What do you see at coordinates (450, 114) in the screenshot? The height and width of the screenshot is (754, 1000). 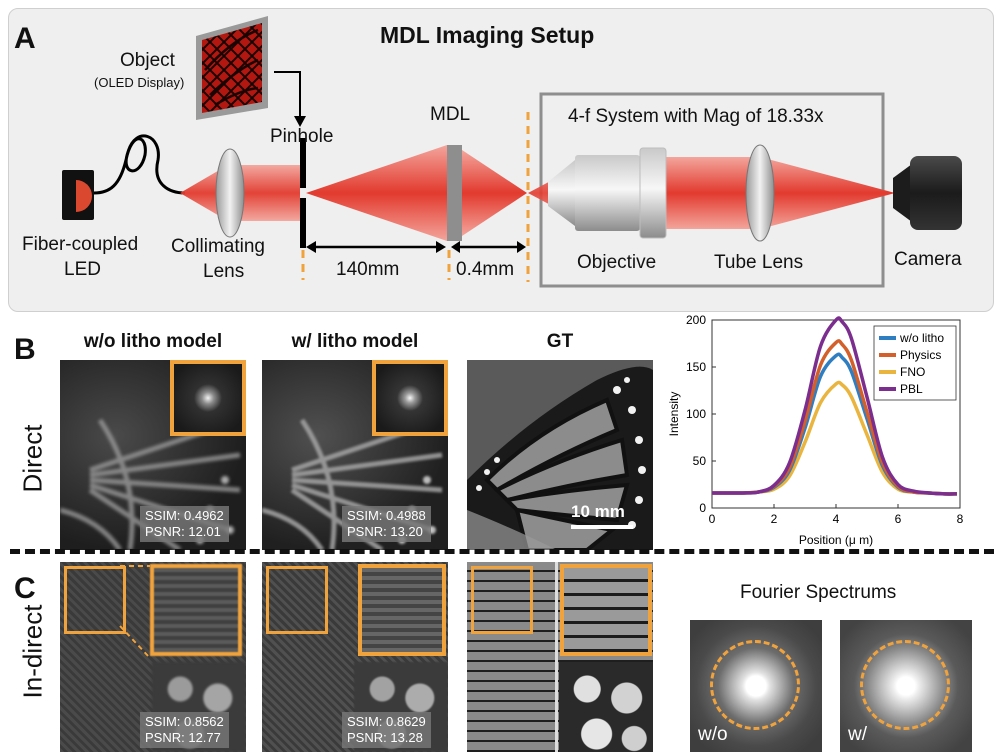 I see `mdl-label: MDL` at bounding box center [450, 114].